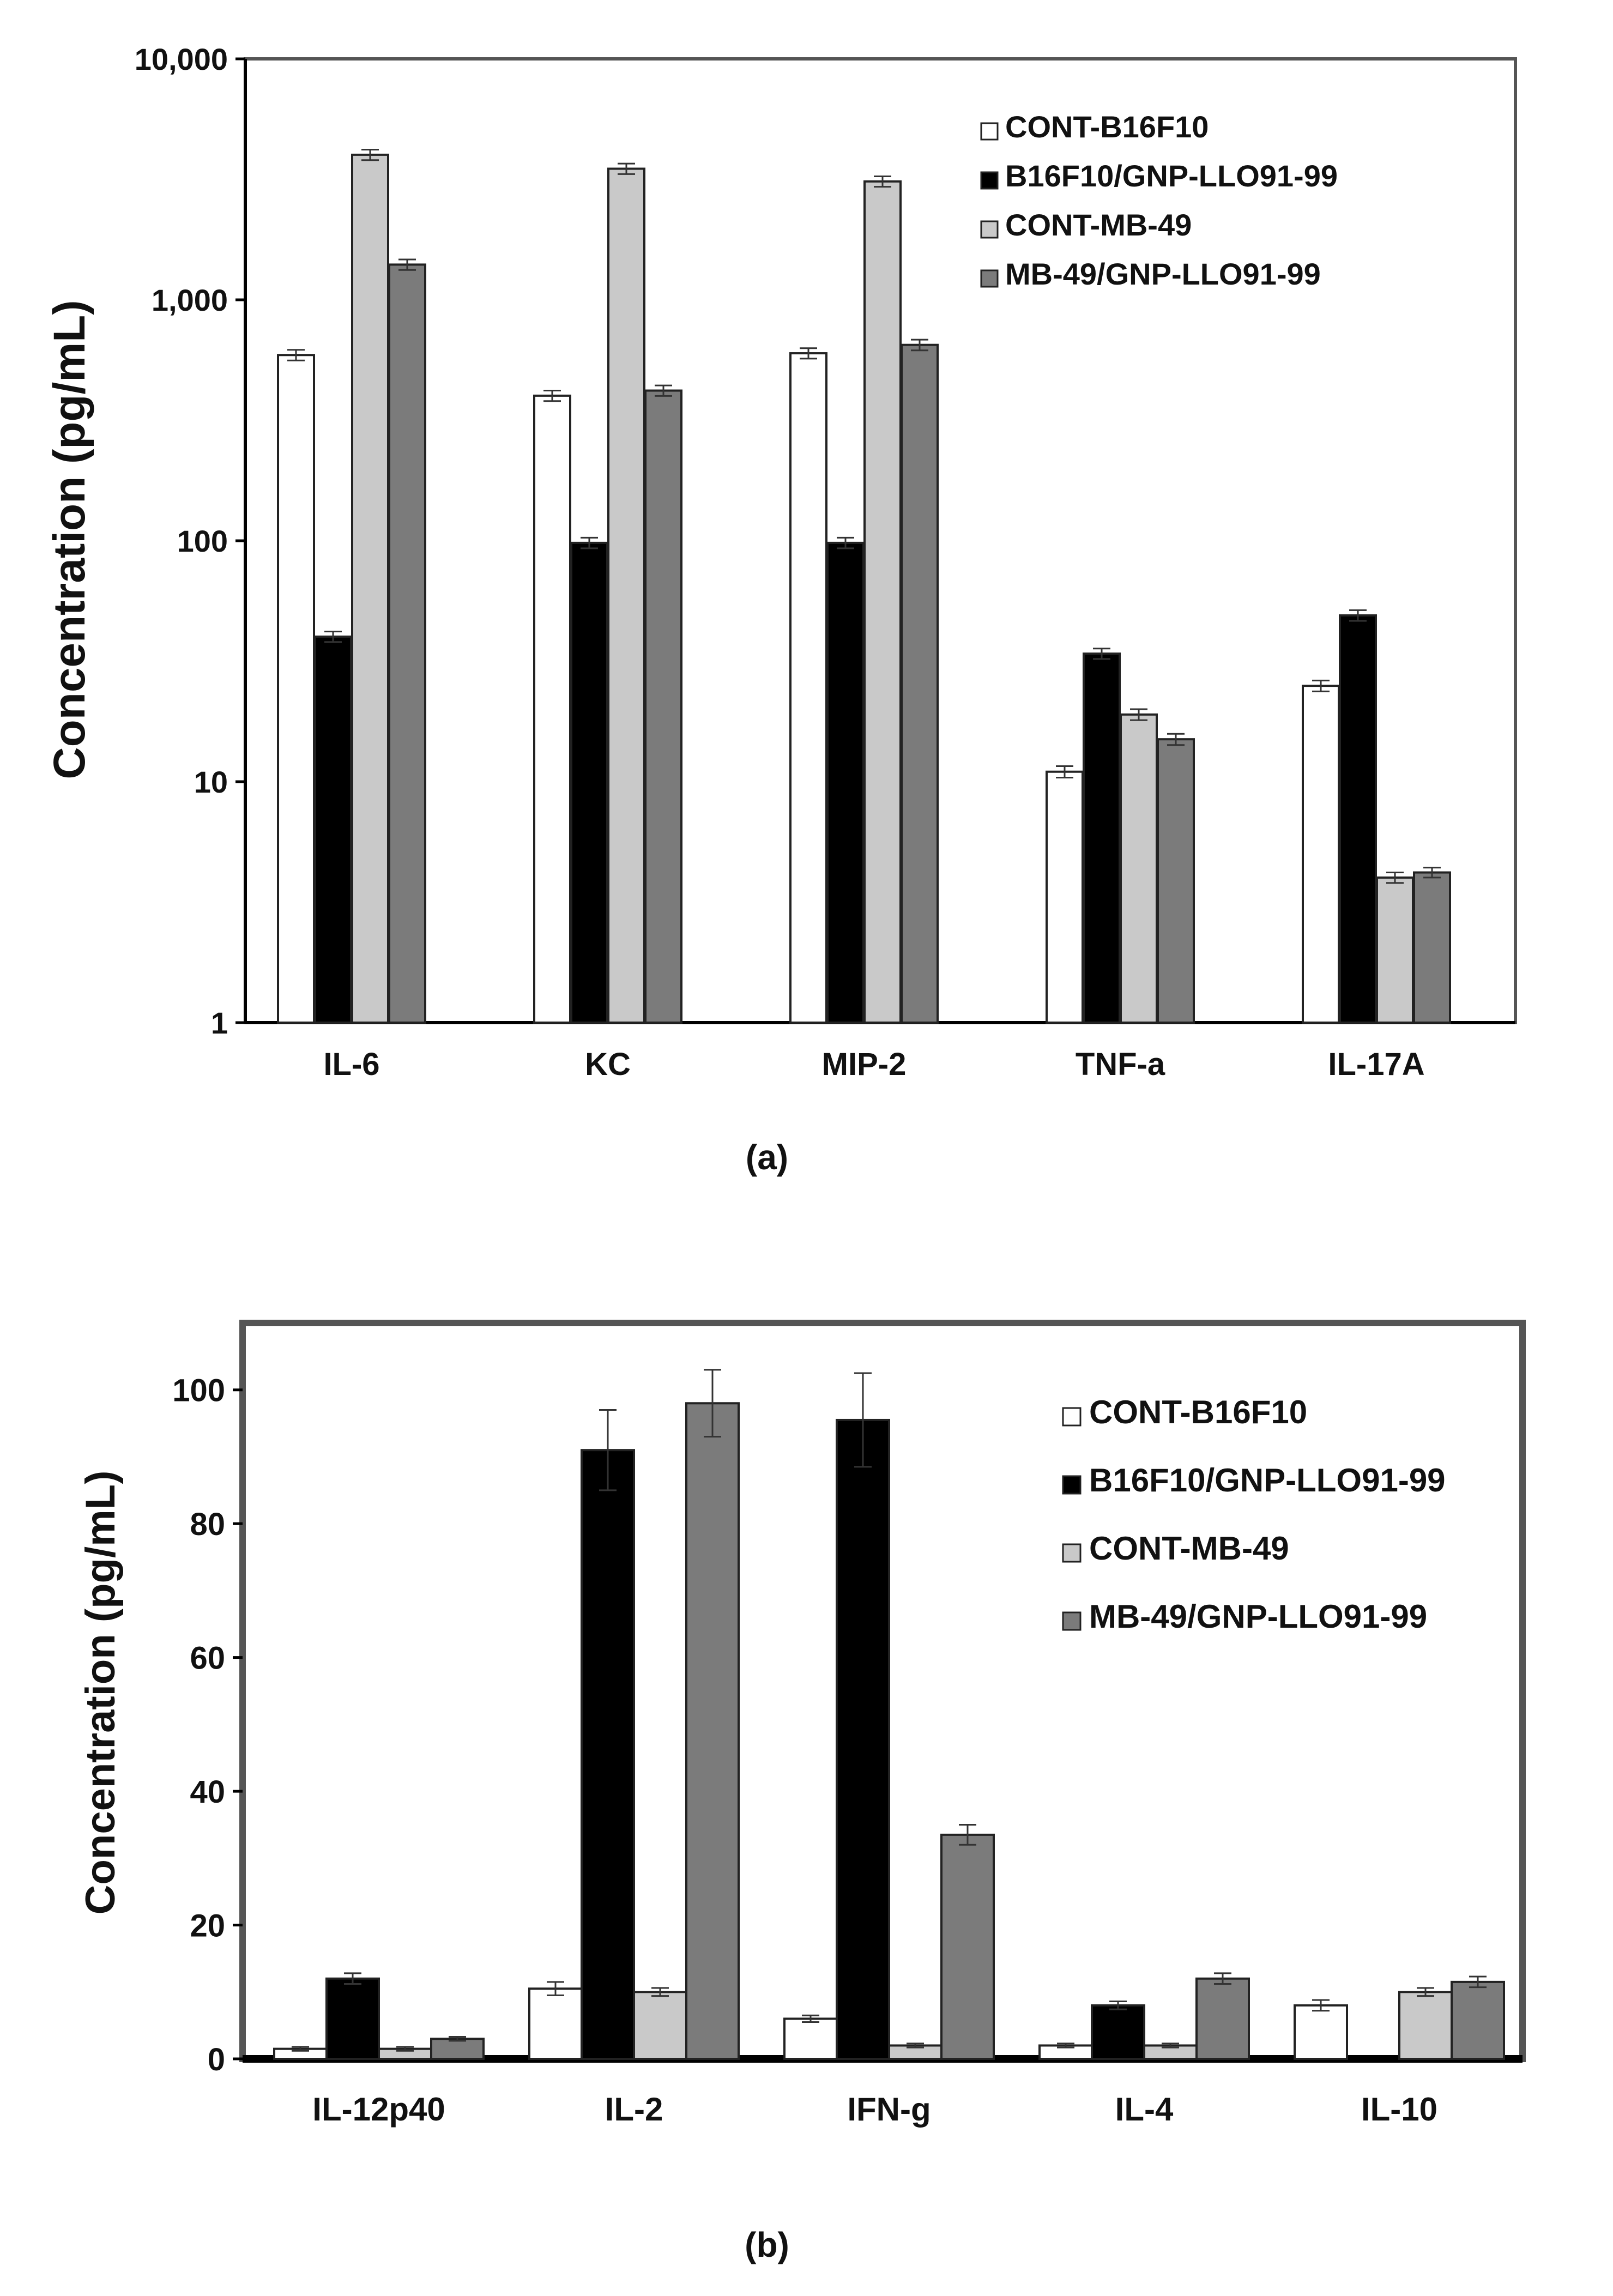 The image size is (1613, 2296). What do you see at coordinates (207, 1925) in the screenshot?
I see `y-tick-label: 20` at bounding box center [207, 1925].